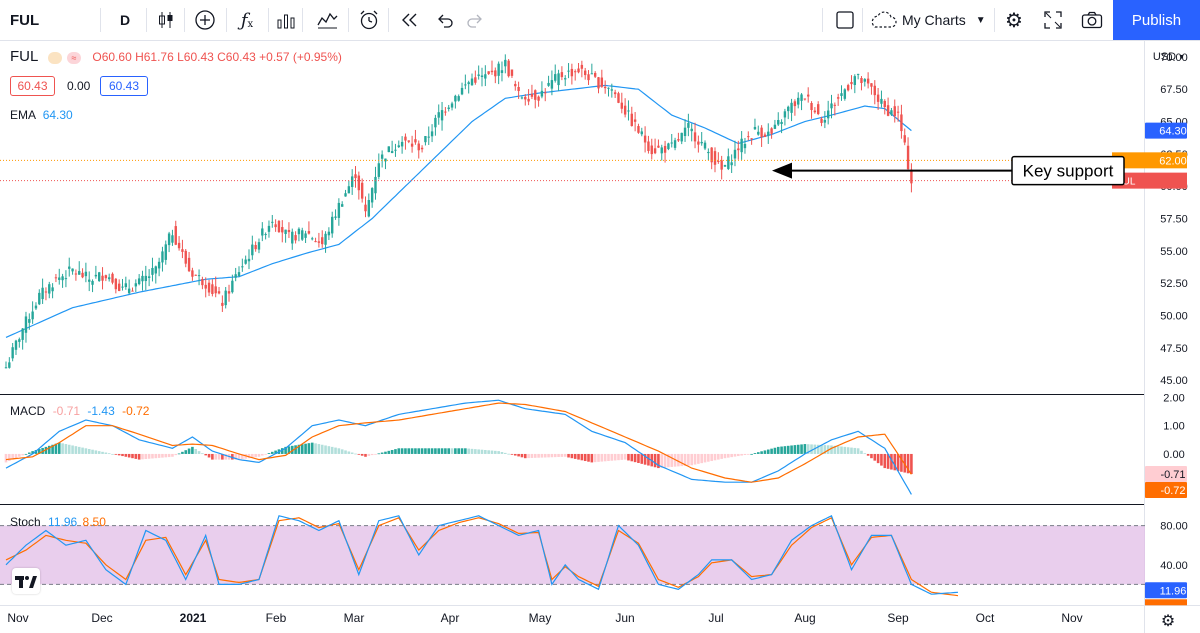  What do you see at coordinates (1092, 20) in the screenshot?
I see `snapshot-camera-icon` at bounding box center [1092, 20].